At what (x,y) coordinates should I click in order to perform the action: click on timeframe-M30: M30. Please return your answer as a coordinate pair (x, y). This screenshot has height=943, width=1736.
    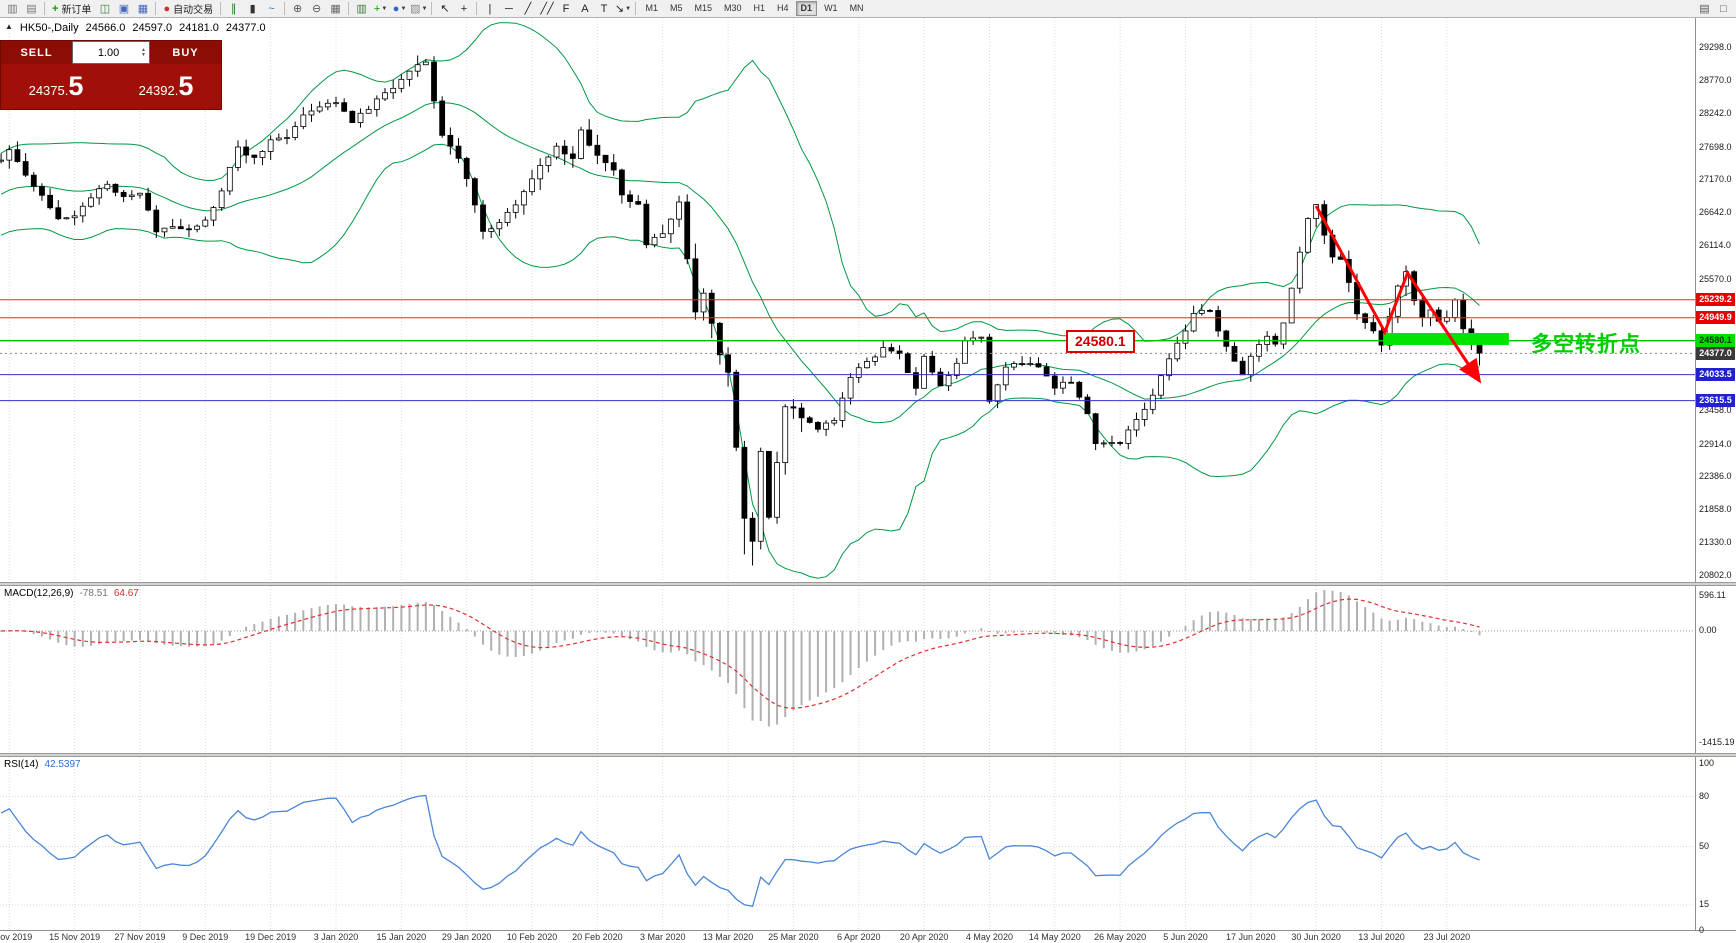
    Looking at the image, I should click on (733, 8).